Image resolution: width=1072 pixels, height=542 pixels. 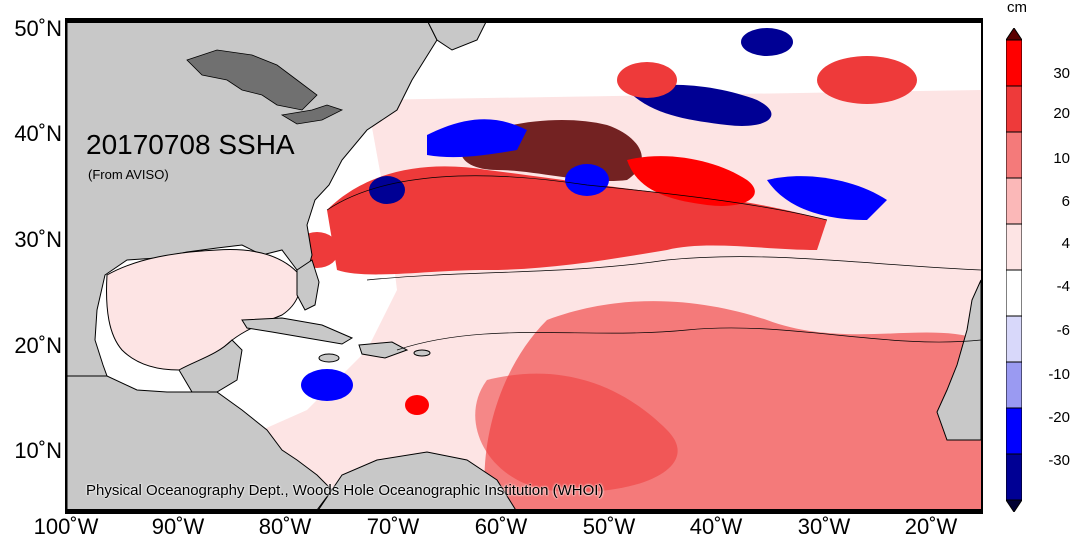 I want to click on colorbar-tick: -6, so click(x=1063, y=330).